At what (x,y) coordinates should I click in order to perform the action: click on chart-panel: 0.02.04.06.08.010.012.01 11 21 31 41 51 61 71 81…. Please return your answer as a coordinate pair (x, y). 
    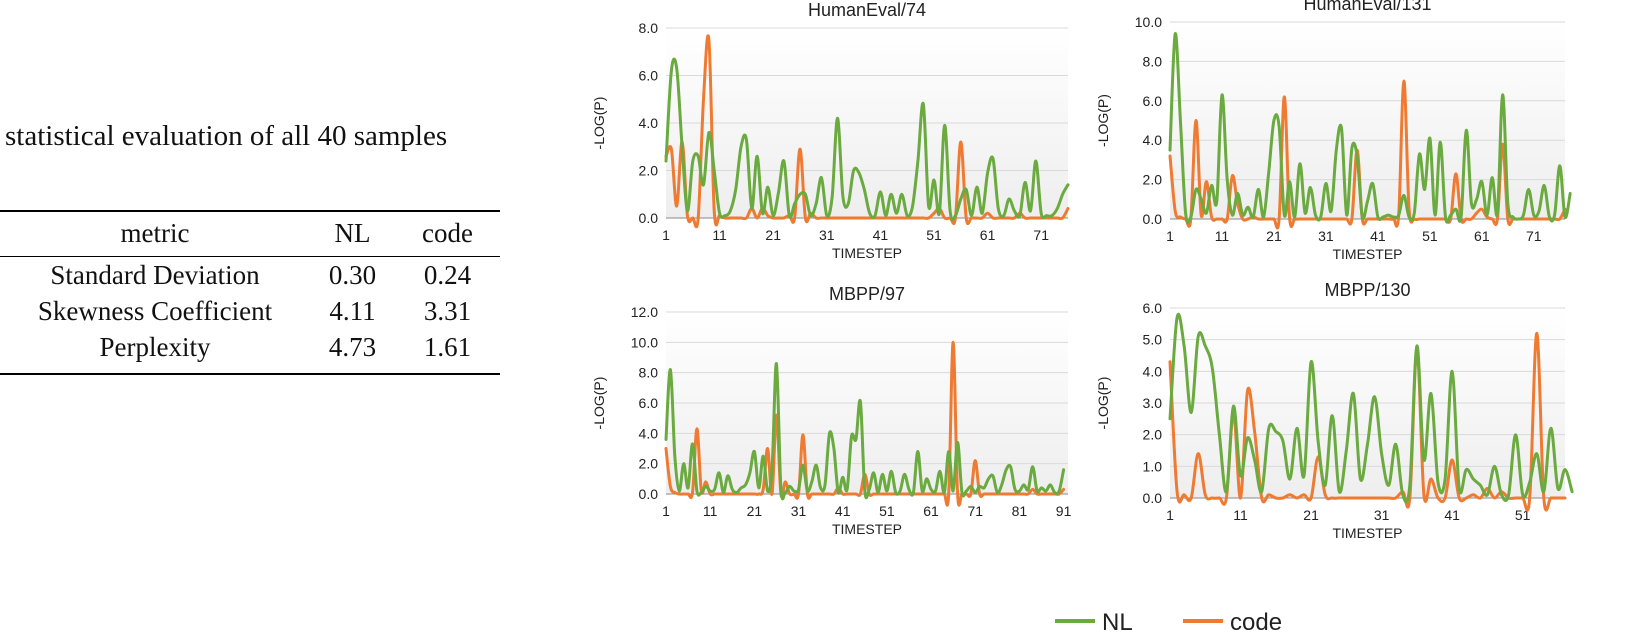
    Looking at the image, I should click on (831, 410).